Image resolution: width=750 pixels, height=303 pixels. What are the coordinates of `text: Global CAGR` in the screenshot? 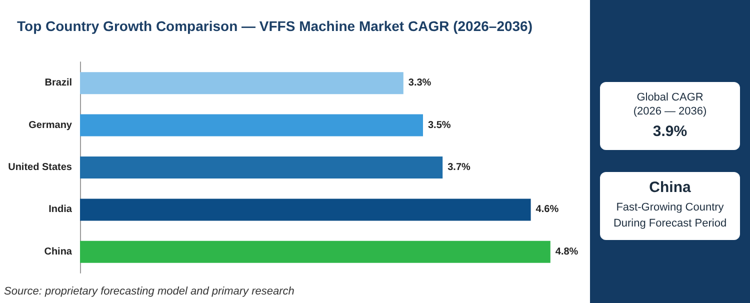 It's located at (670, 98).